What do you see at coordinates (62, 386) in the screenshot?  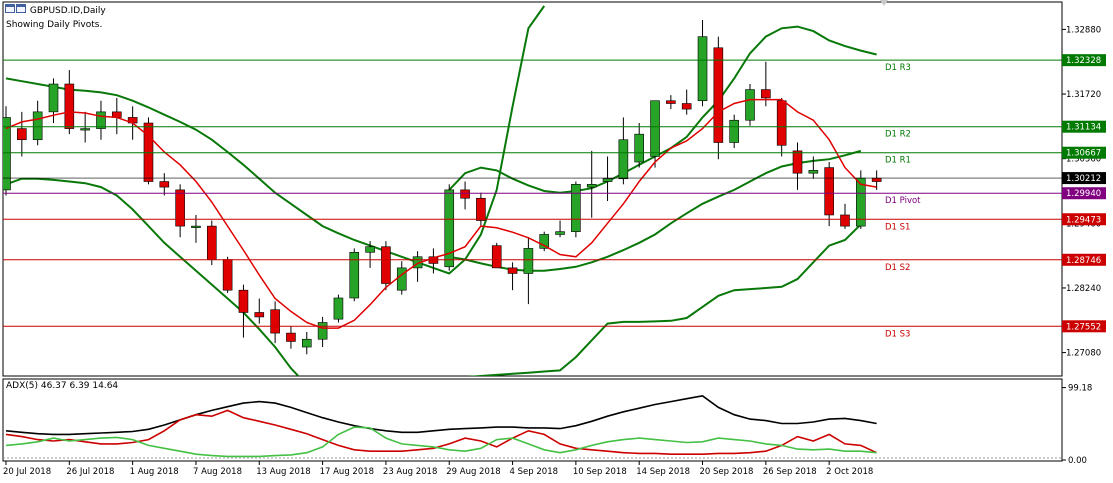 I see `adx-indicator-label: ADX(5) 46.37 6.39 14.64` at bounding box center [62, 386].